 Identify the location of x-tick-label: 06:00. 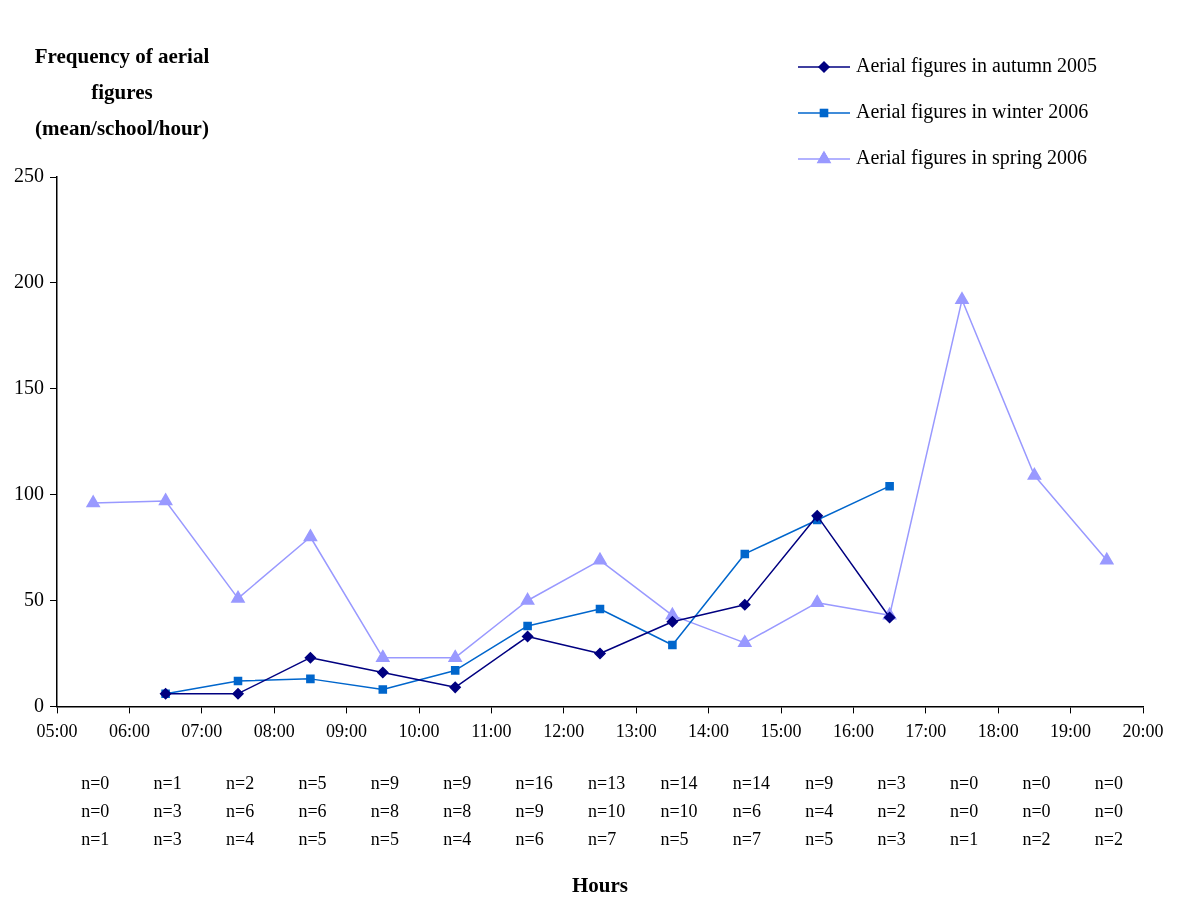
(129, 730).